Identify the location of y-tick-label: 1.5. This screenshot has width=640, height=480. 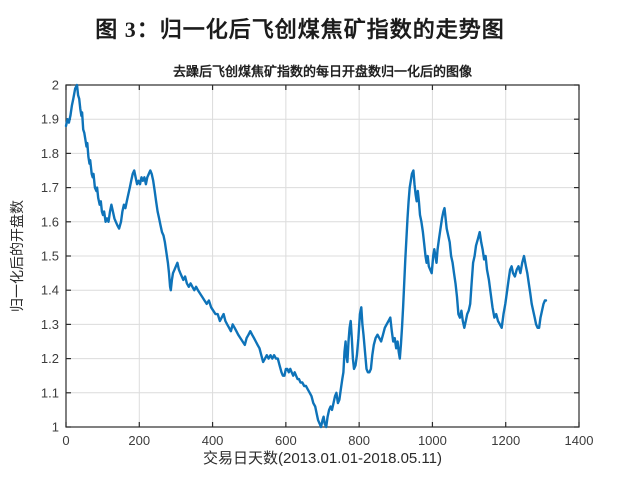
(50, 256).